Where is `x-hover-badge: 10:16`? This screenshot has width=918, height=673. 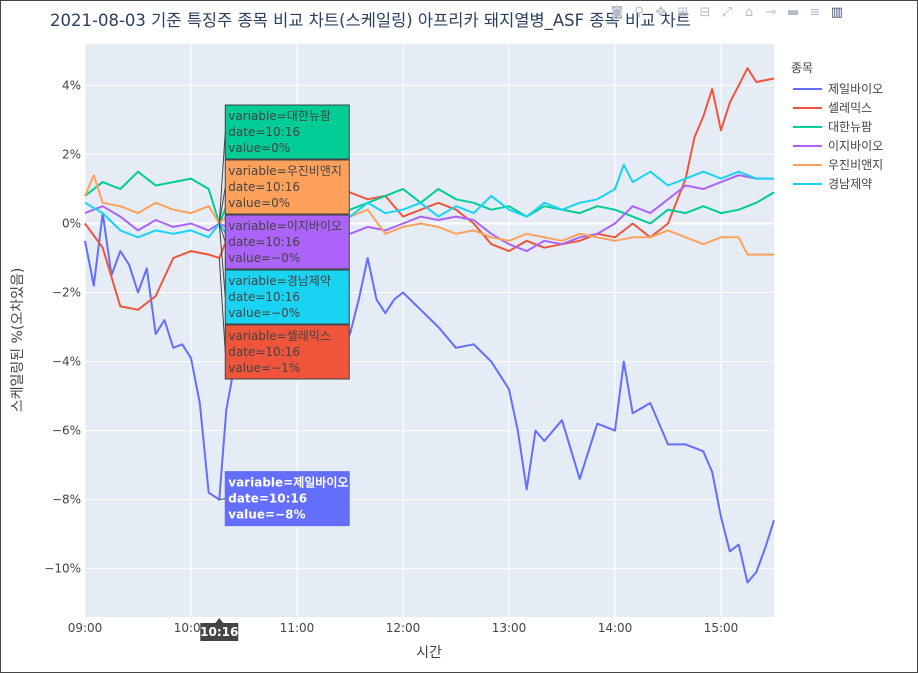 x-hover-badge: 10:16 is located at coordinates (219, 629).